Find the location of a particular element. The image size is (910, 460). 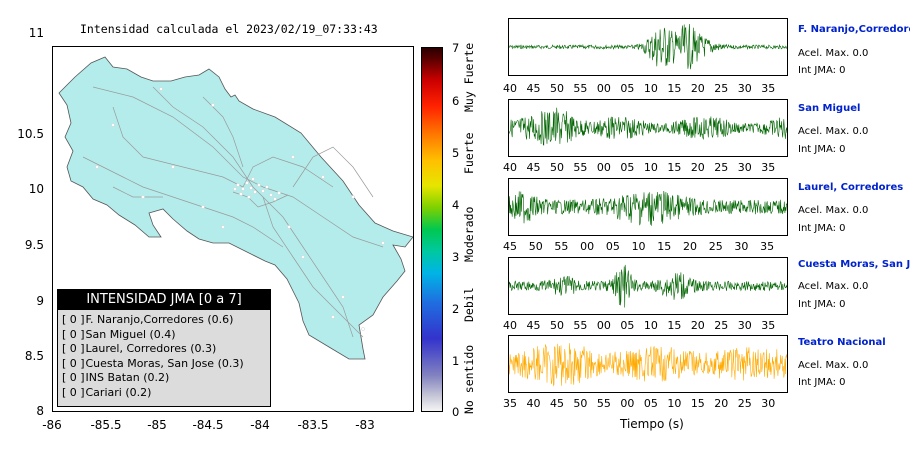

legend-row: [ 0 ] INS Batan (0.2) is located at coordinates (166, 378).